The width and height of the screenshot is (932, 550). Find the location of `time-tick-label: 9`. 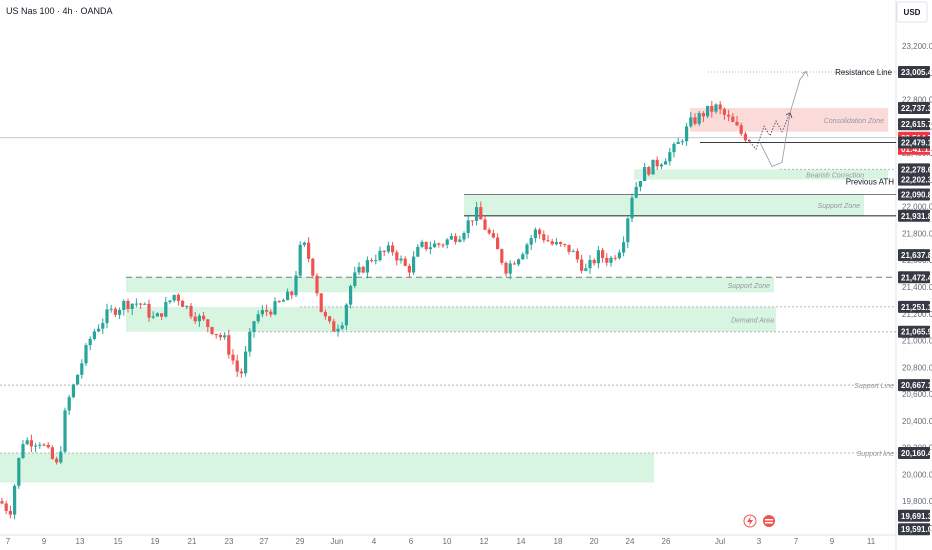

time-tick-label: 9 is located at coordinates (44, 541).